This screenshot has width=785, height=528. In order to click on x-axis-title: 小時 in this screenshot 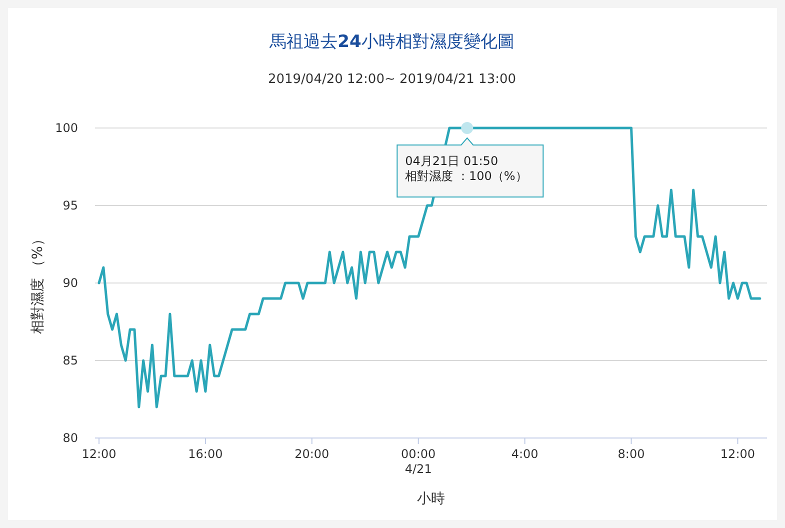, I will do `click(431, 499)`.